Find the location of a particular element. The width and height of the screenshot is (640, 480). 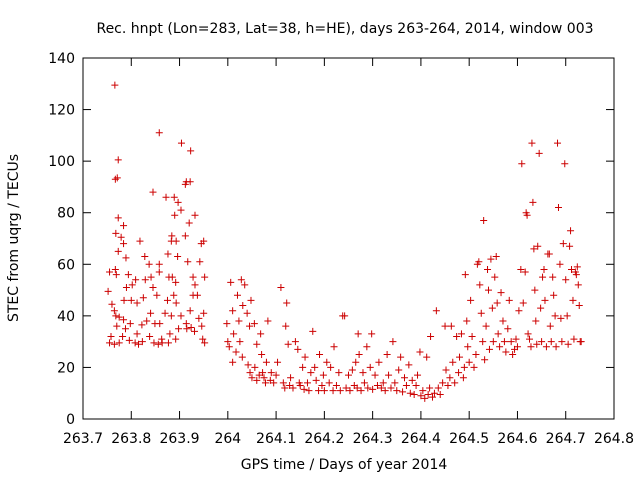

x-tick-label: 264.8 is located at coordinates (614, 439).